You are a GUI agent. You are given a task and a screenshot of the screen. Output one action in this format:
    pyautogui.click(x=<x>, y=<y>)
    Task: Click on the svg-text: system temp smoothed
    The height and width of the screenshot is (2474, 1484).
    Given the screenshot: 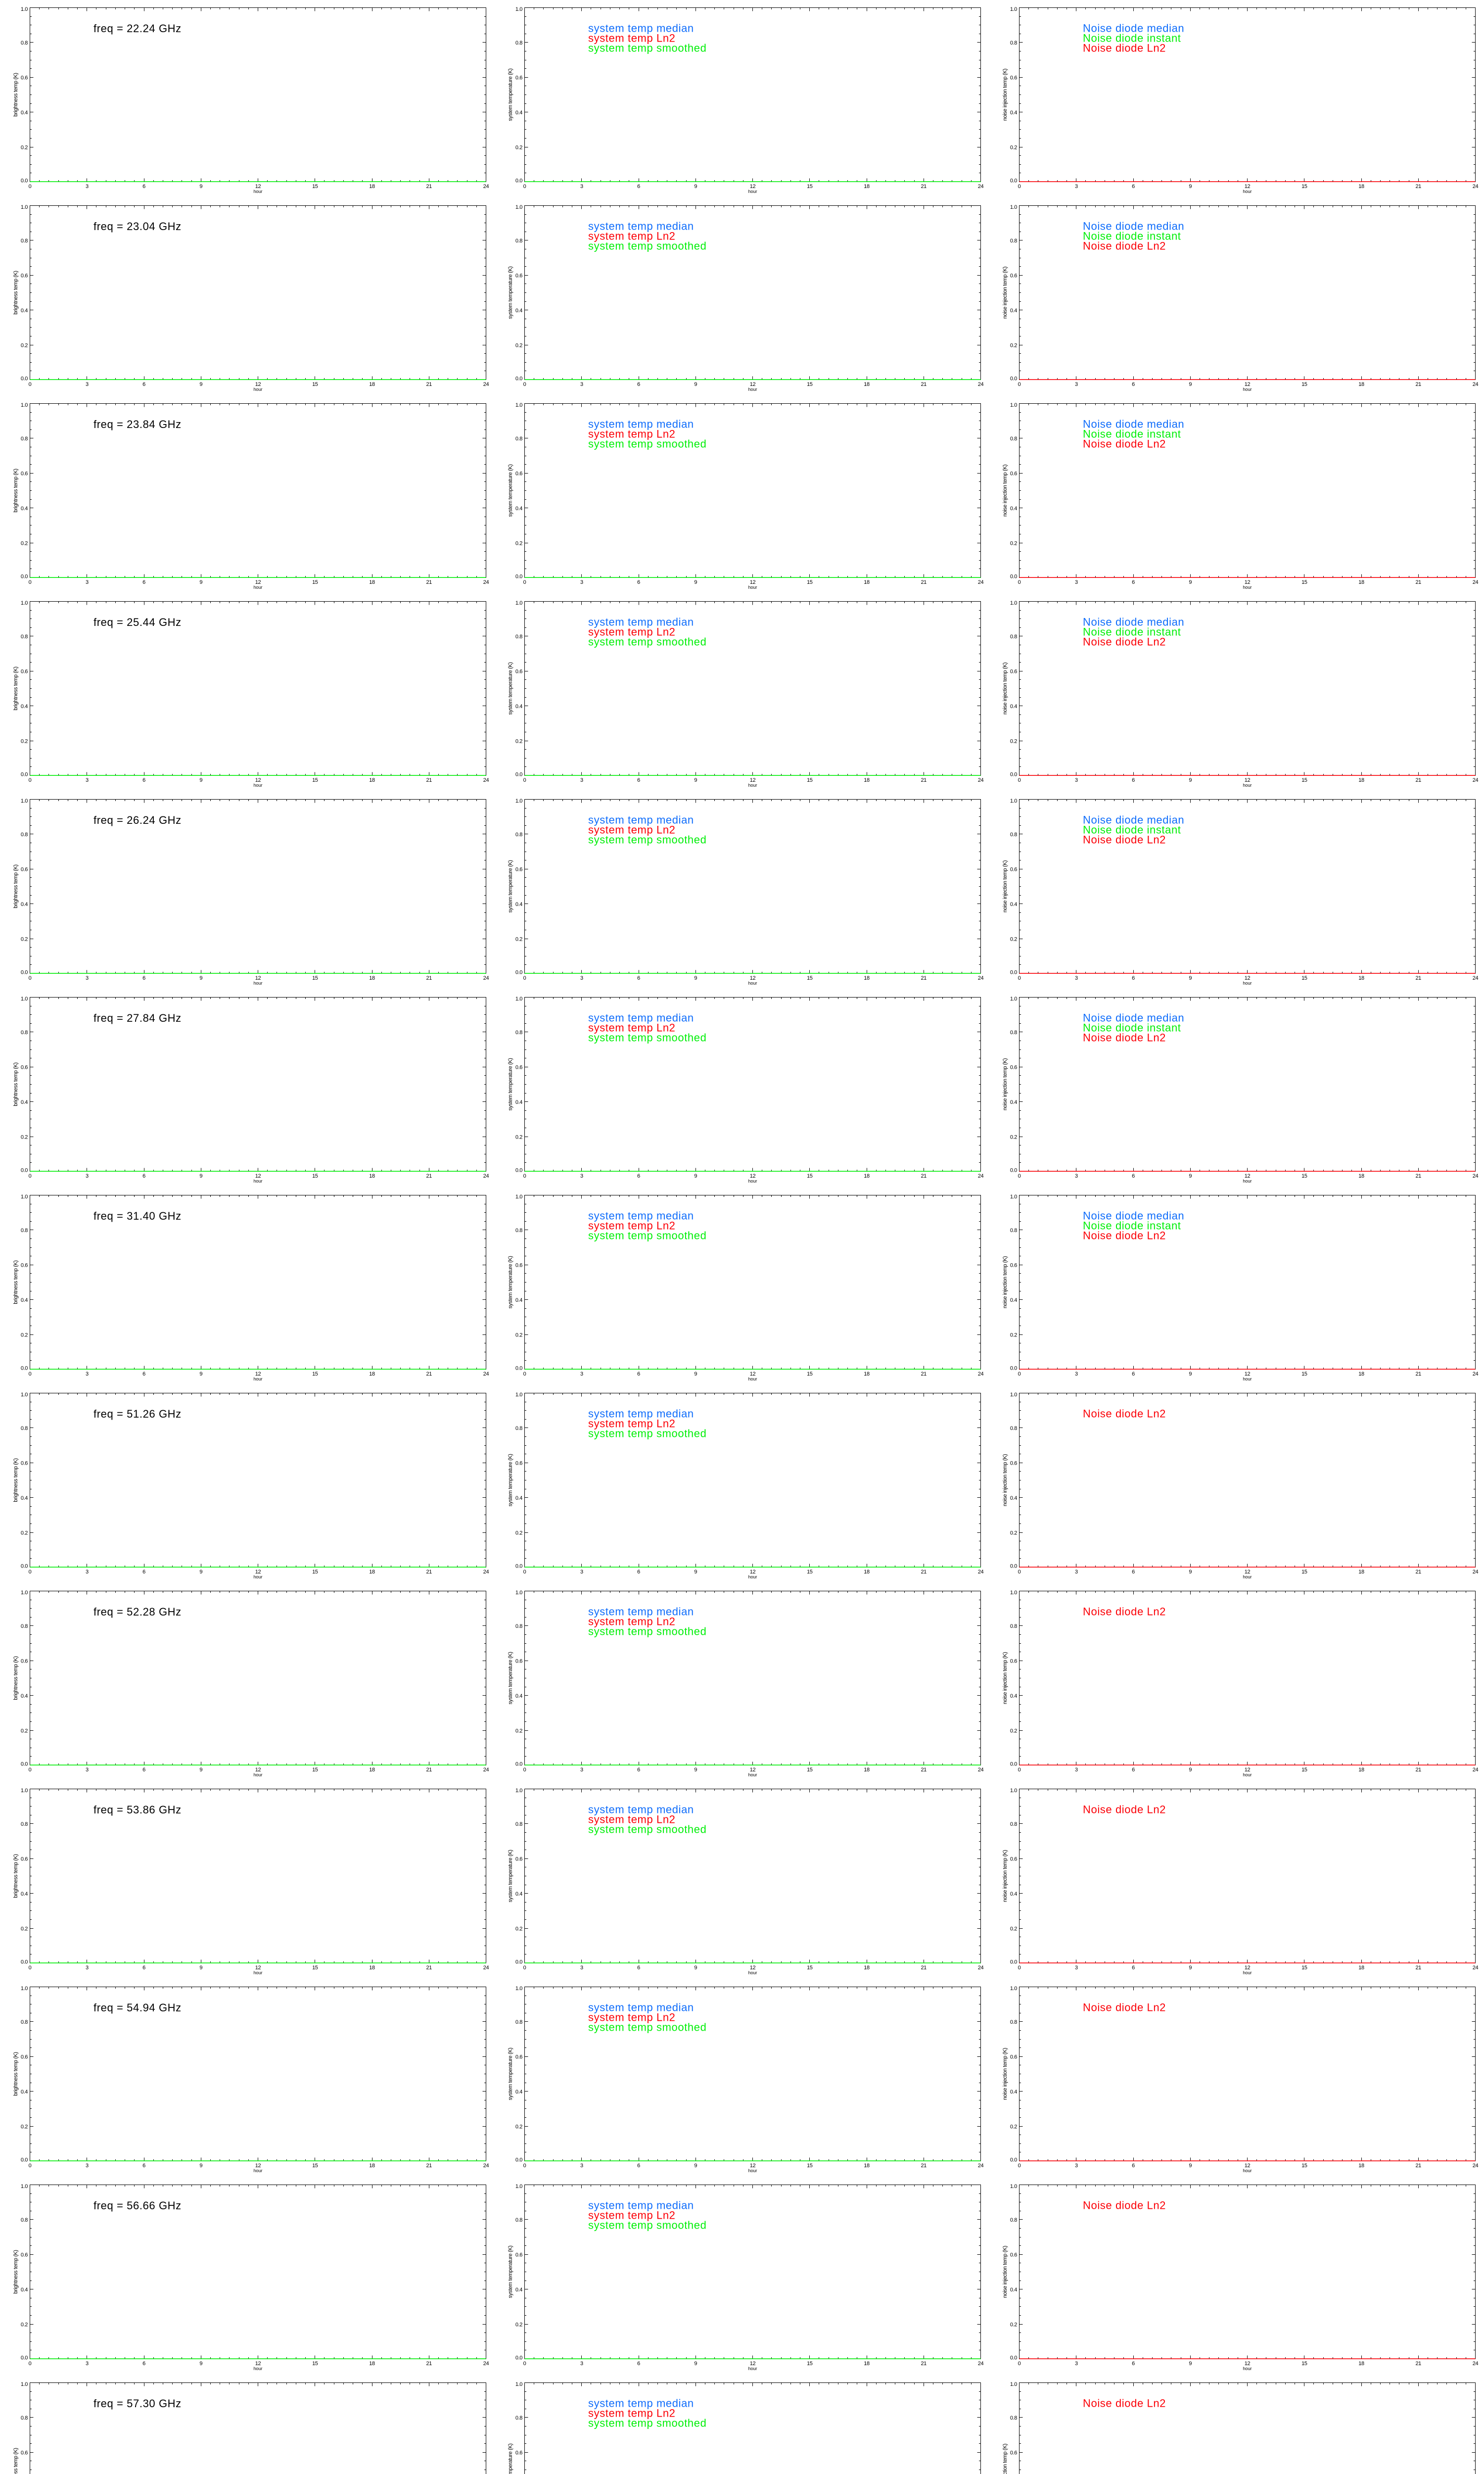 What is the action you would take?
    pyautogui.click(x=647, y=1038)
    